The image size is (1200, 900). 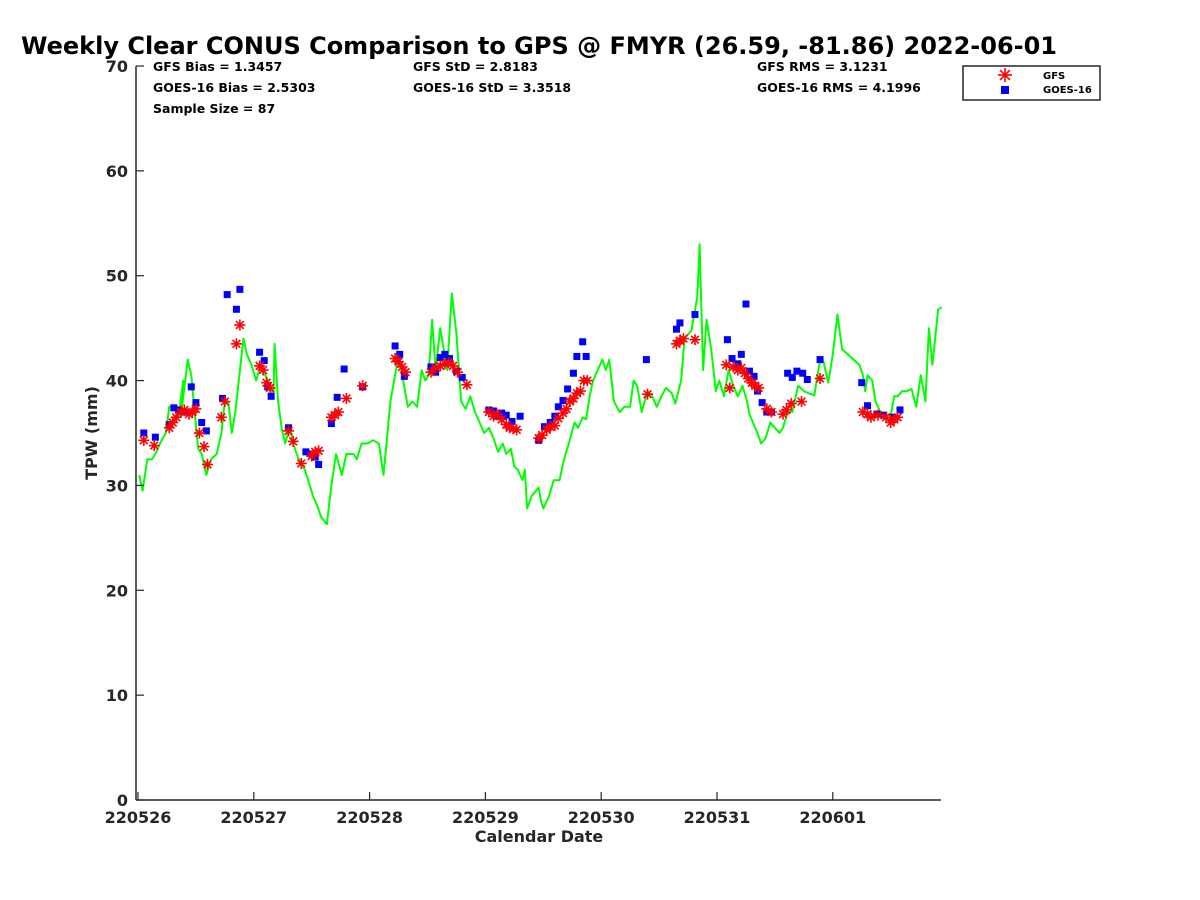 What do you see at coordinates (253, 817) in the screenshot?
I see `x-tick-label: 220527` at bounding box center [253, 817].